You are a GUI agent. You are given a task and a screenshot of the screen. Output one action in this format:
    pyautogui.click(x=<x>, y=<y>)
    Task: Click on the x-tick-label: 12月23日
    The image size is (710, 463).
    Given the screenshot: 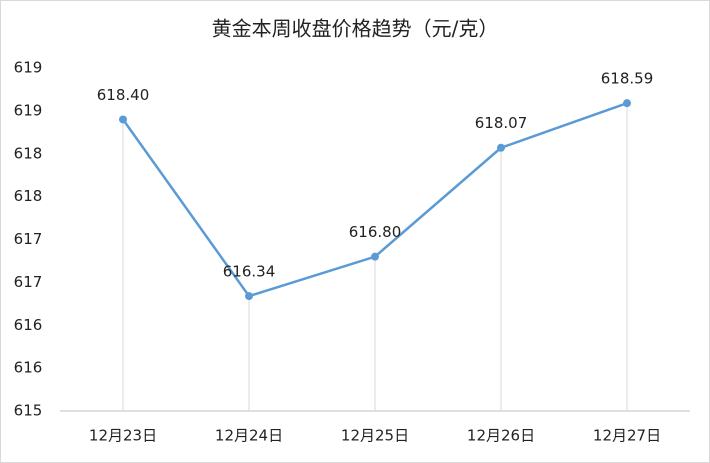 What is the action you would take?
    pyautogui.click(x=123, y=436)
    